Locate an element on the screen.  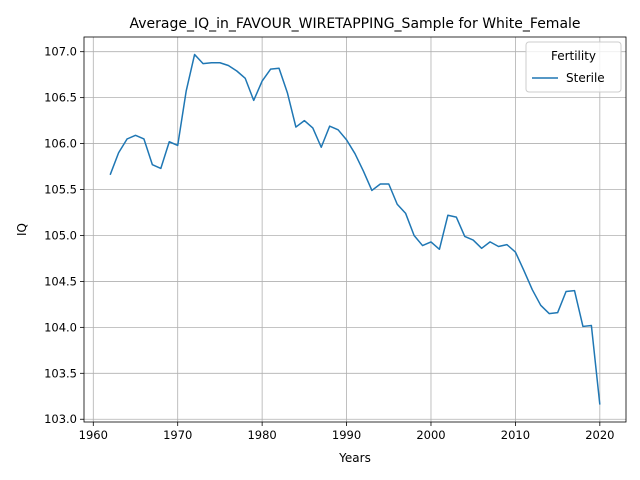
x-tick-label: 2000 is located at coordinates (430, 435).